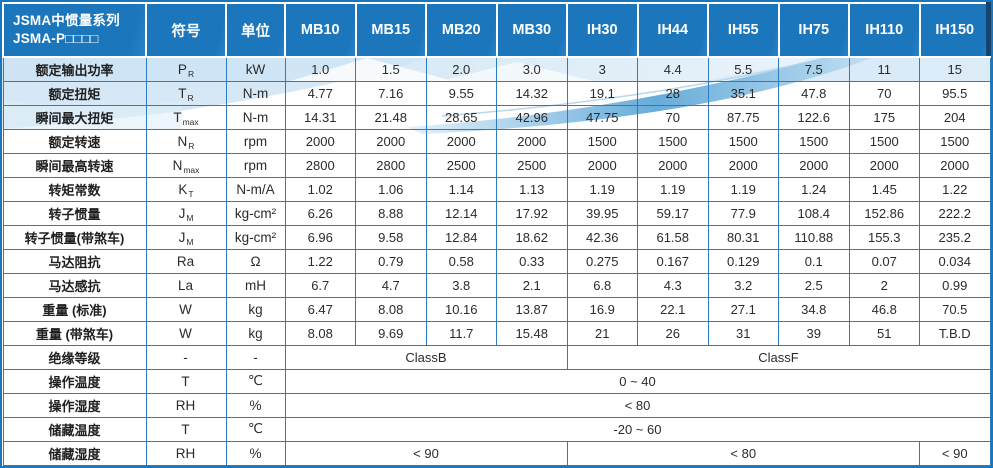  What do you see at coordinates (602, 309) in the screenshot?
I see `spec-cell: 16.9` at bounding box center [602, 309].